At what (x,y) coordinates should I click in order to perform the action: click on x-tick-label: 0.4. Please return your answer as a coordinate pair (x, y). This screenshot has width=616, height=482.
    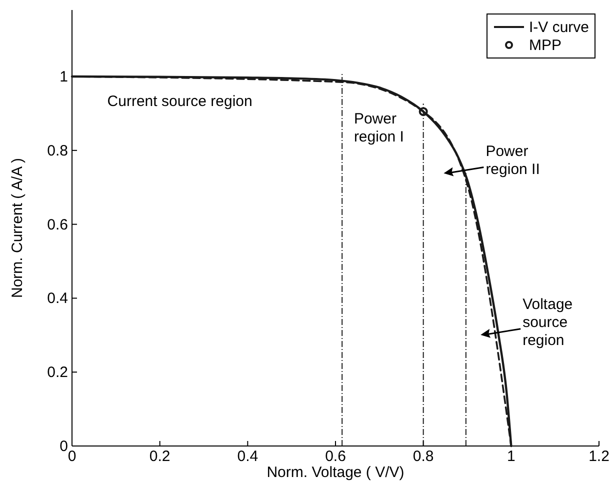
    Looking at the image, I should click on (247, 456).